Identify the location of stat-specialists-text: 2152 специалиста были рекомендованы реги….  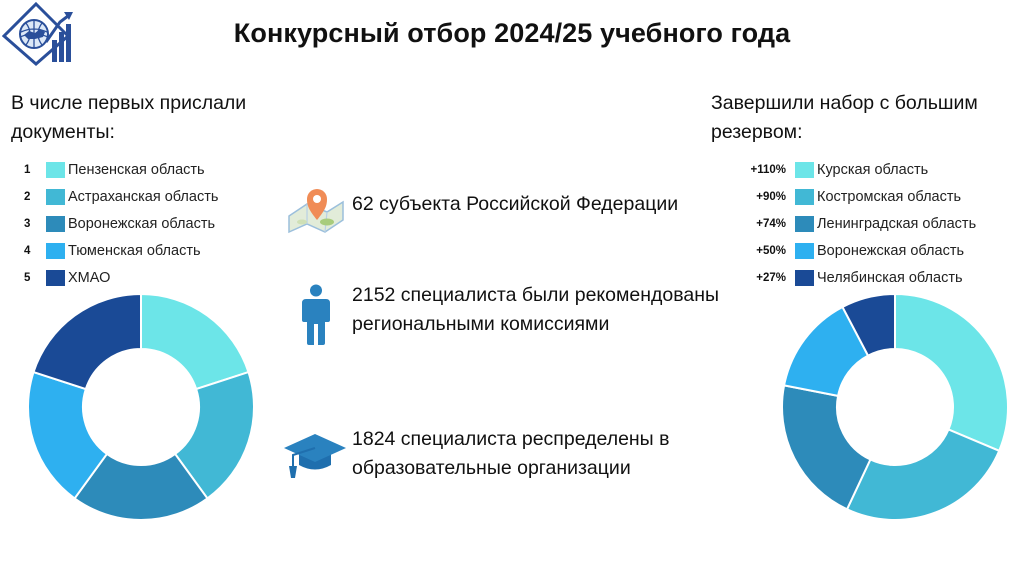
(536, 309).